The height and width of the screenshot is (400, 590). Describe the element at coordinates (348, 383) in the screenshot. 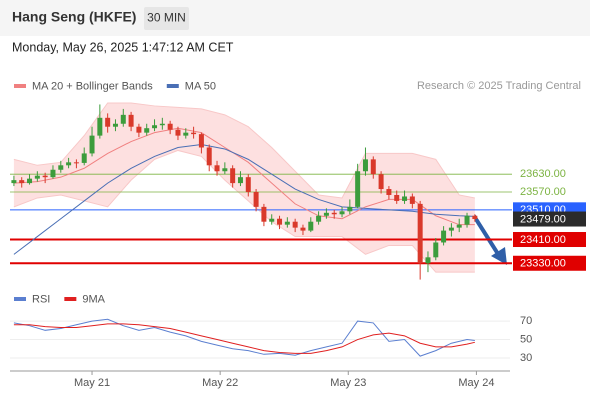

I see `x-tick-label: May 23` at that location.